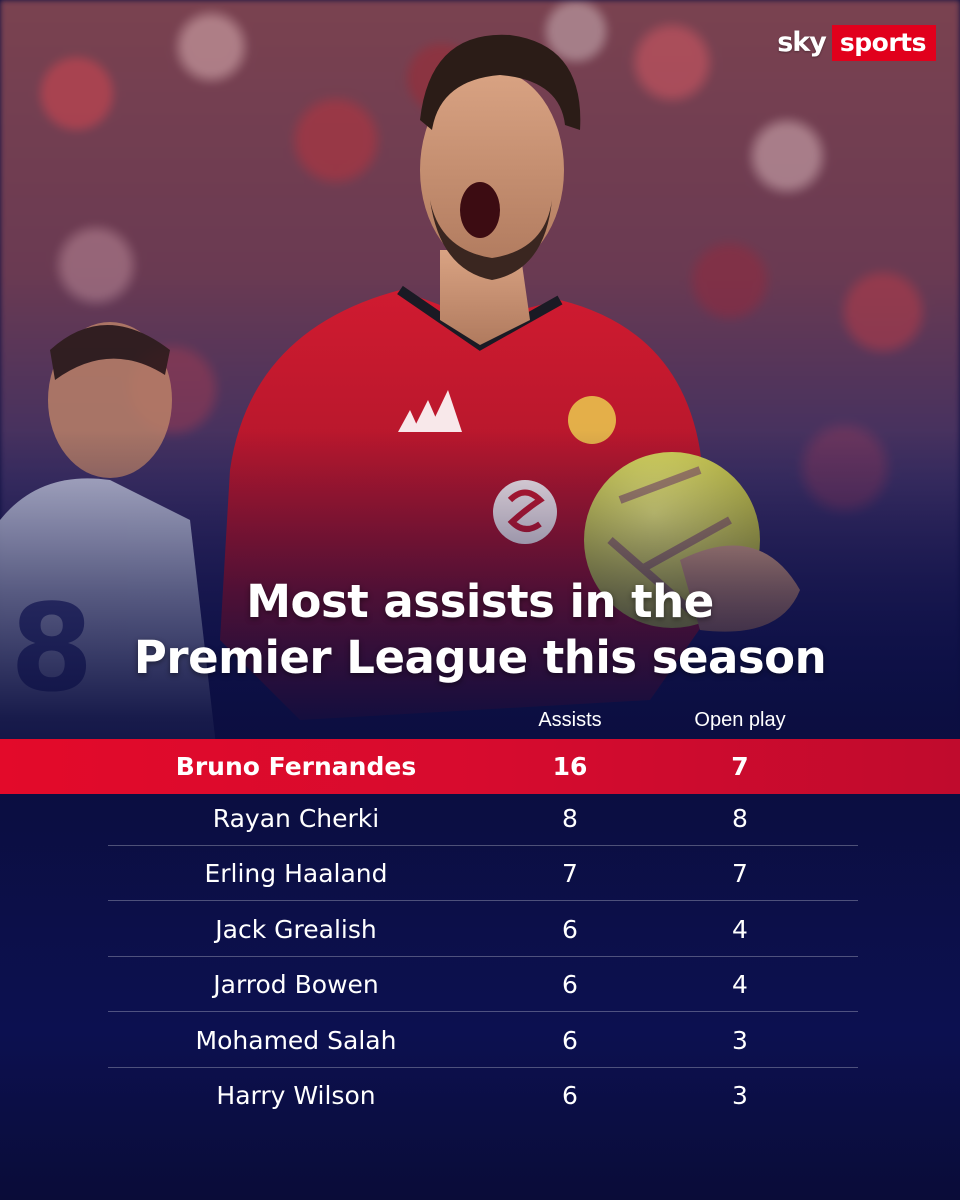 The height and width of the screenshot is (1200, 960). Describe the element at coordinates (480, 929) in the screenshot. I see `table-row: Jack Grealish 6 4` at that location.